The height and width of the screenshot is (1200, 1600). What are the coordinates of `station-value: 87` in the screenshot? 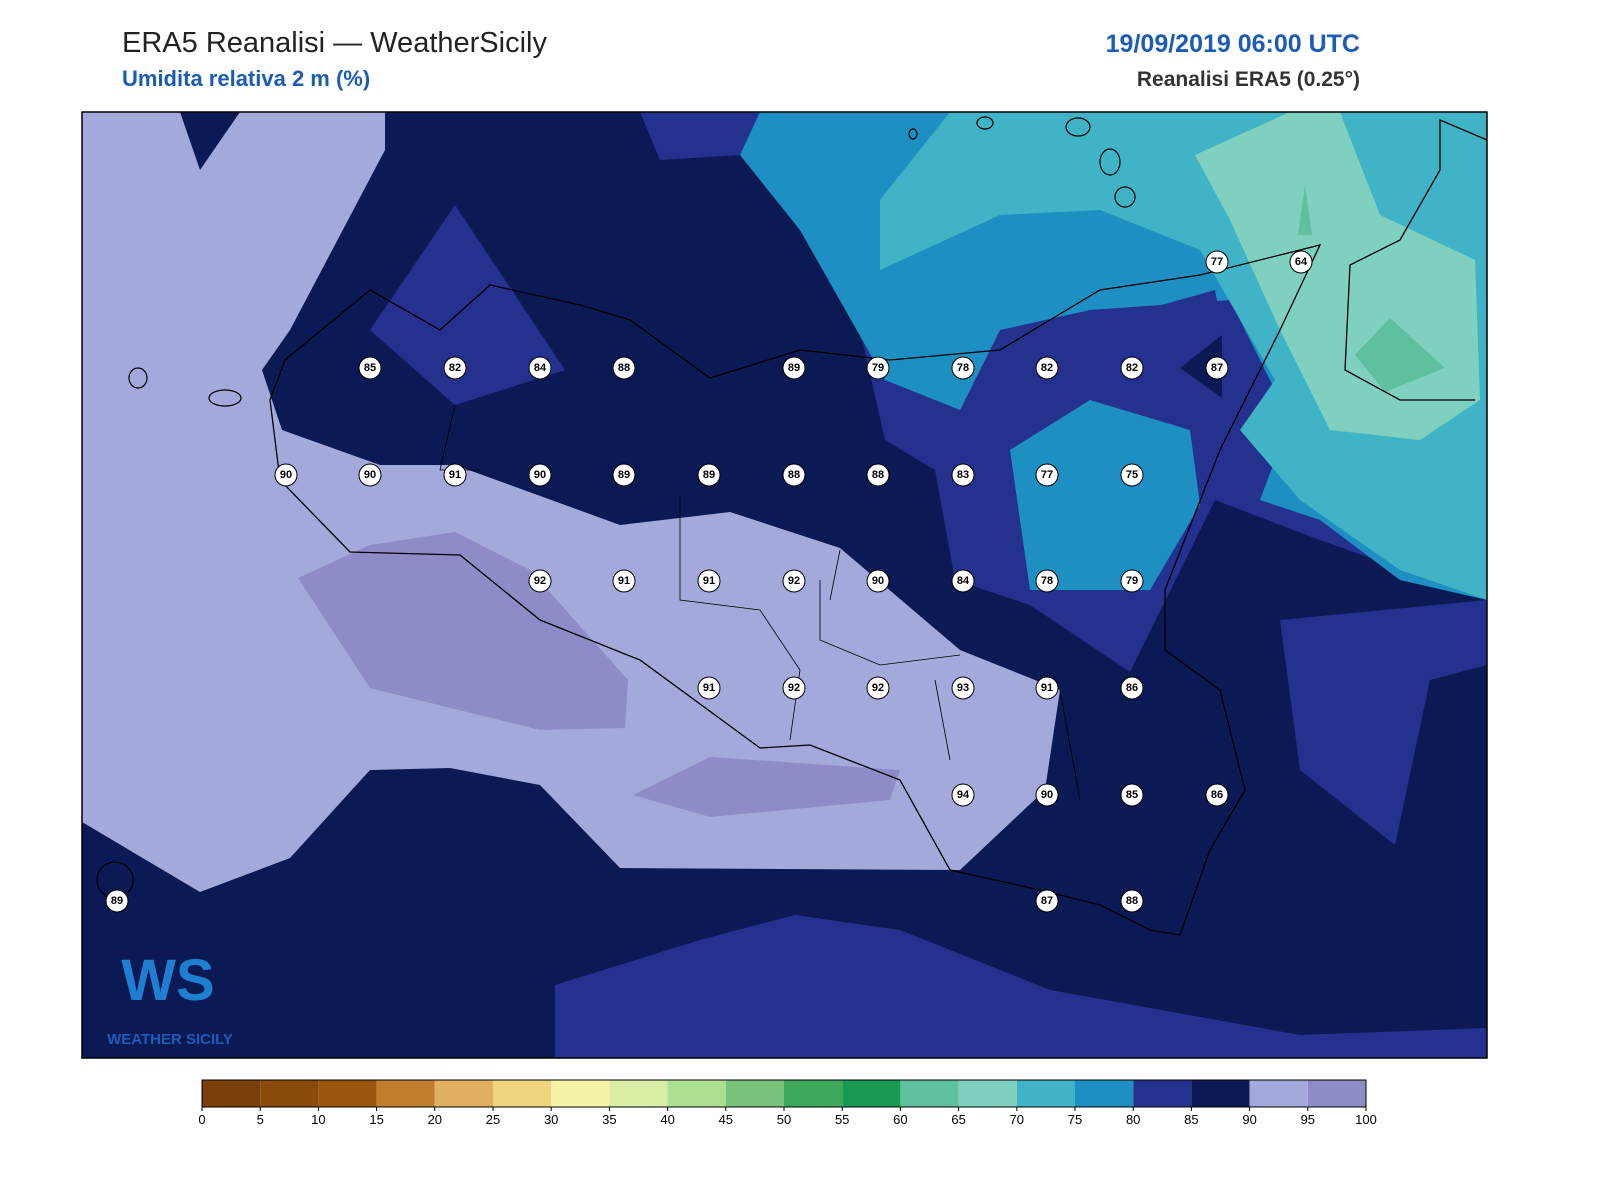 It's located at (1047, 901).